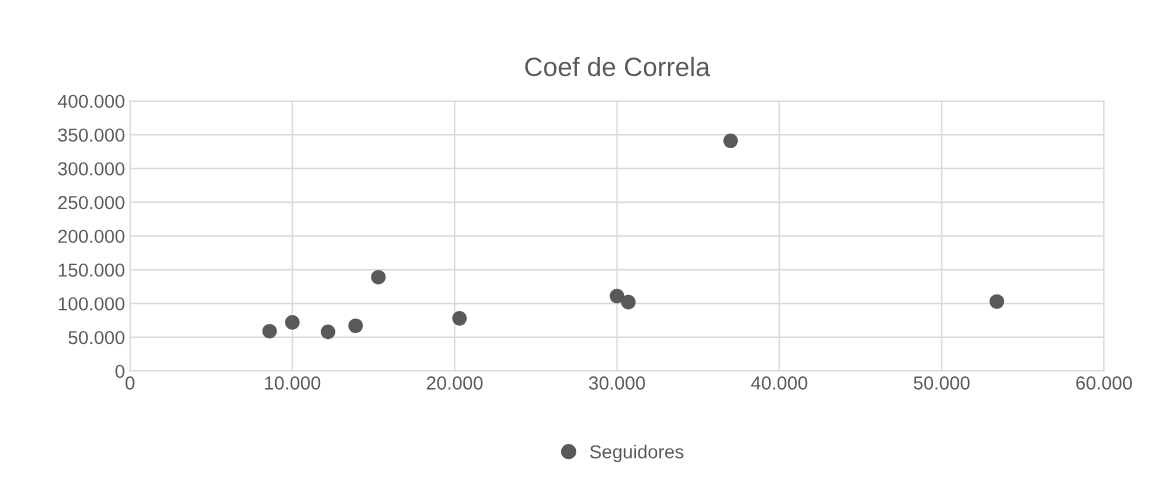 The width and height of the screenshot is (1164, 481). Describe the element at coordinates (91, 270) in the screenshot. I see `y-tick-label: 150.000` at that location.